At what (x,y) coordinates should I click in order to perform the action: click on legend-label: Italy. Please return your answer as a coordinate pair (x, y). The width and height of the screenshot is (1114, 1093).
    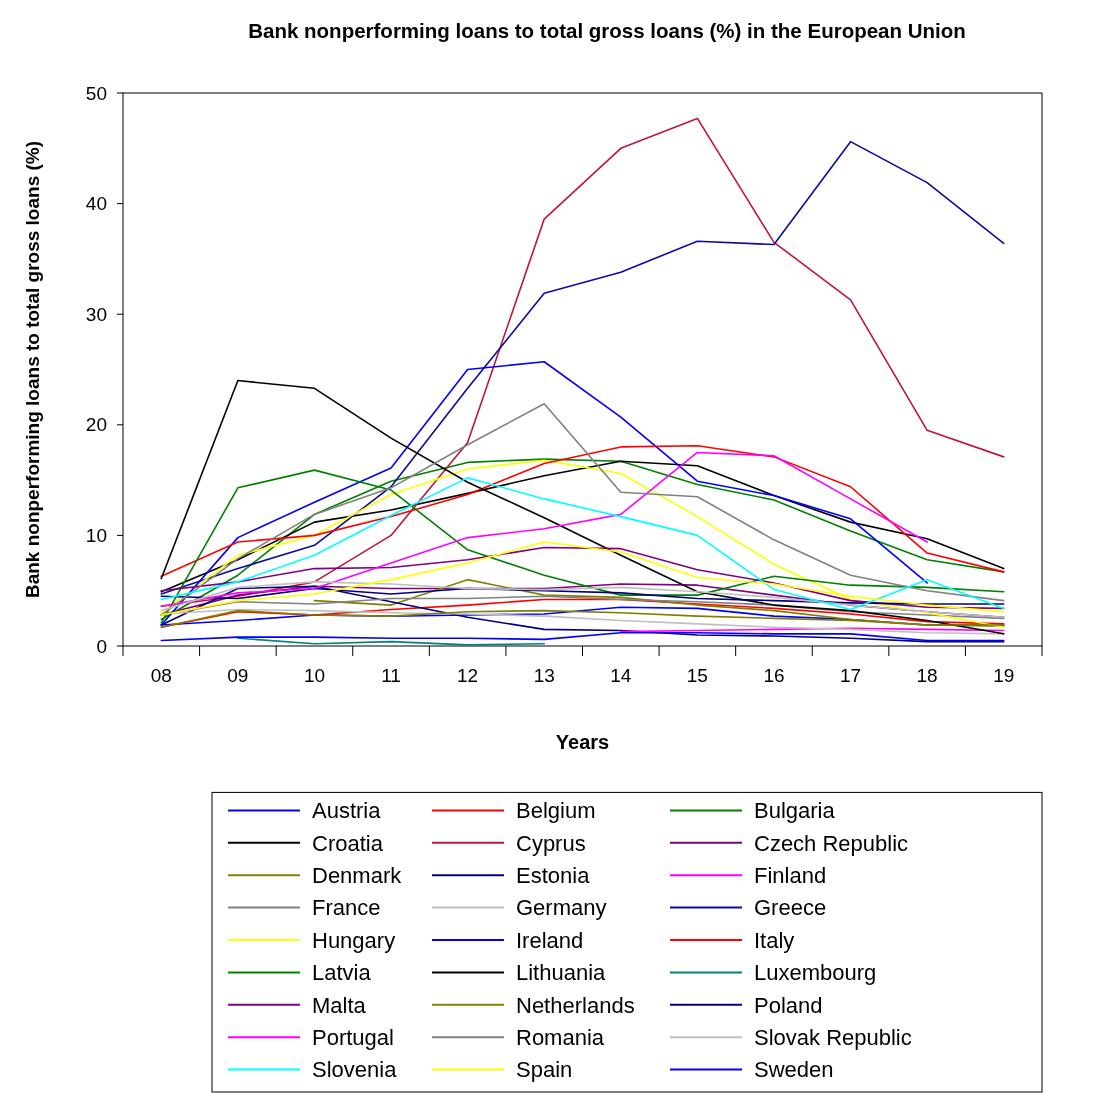
    Looking at the image, I should click on (774, 940).